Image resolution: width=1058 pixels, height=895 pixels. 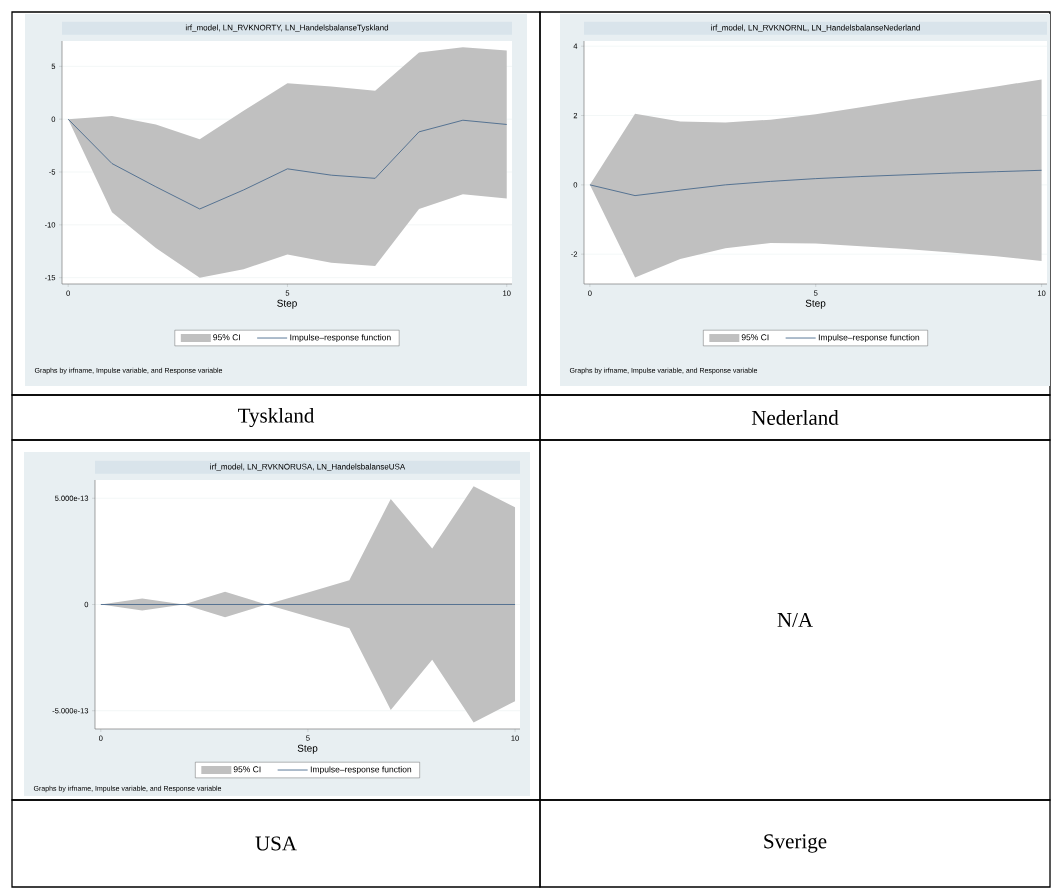 I want to click on chart-title: irf_model, LN_RVKNORTY, LN_HandelsbalanseTyskland, so click(x=287, y=28).